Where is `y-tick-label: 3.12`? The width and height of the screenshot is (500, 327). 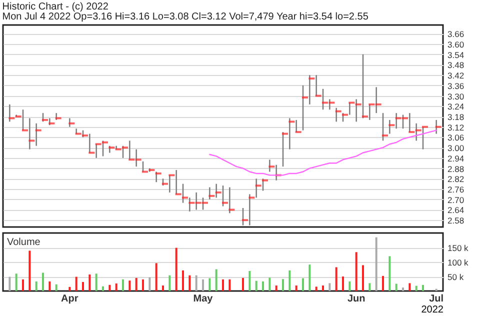
y-tick-label: 3.12 is located at coordinates (456, 127).